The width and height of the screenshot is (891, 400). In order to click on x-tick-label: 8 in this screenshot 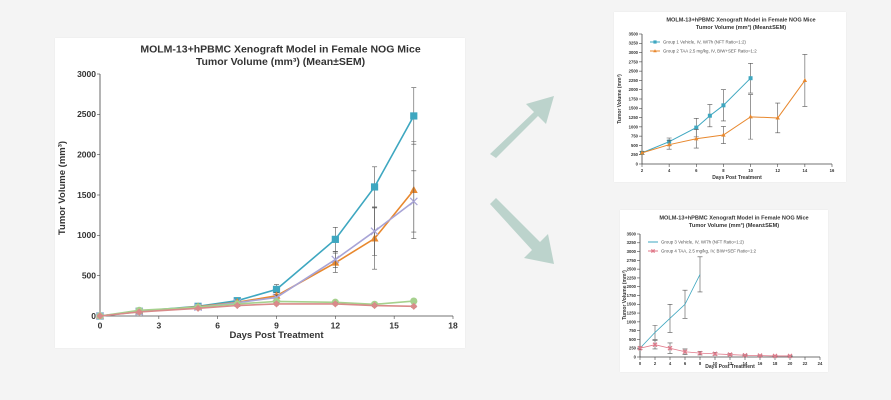, I will do `click(723, 170)`.